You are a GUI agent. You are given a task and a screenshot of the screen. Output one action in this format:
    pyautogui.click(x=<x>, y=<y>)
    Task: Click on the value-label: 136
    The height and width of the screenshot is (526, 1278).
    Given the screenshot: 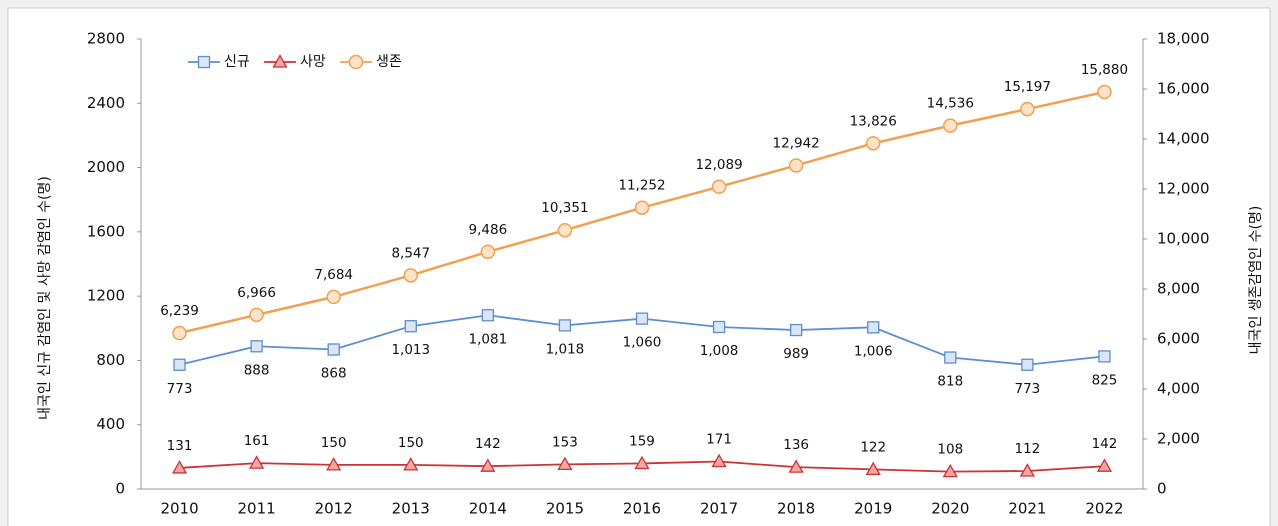 What is the action you would take?
    pyautogui.click(x=796, y=445)
    